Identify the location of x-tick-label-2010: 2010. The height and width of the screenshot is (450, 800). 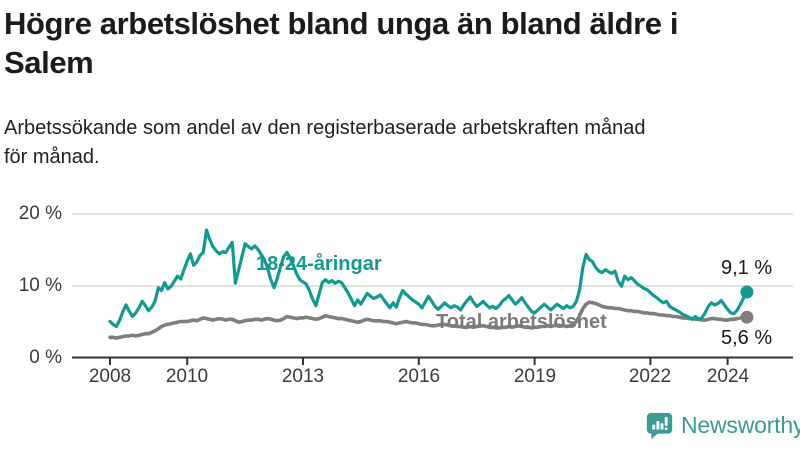
(187, 376).